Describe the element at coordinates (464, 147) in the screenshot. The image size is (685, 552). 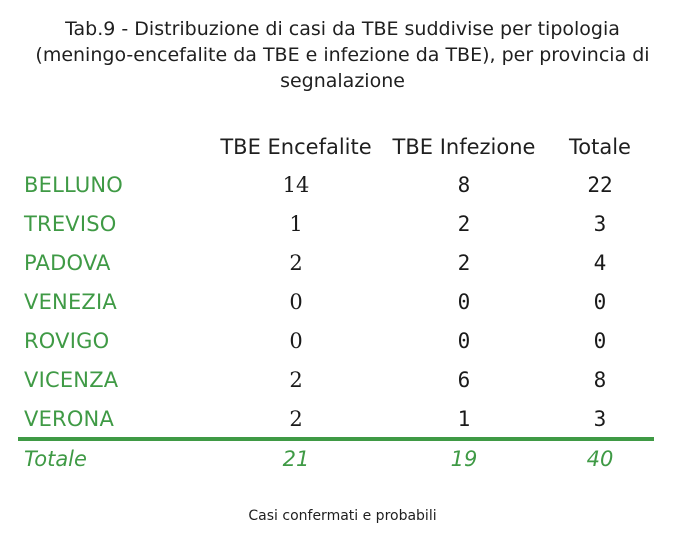
I see `column-header-infezione: TBE Infezione` at that location.